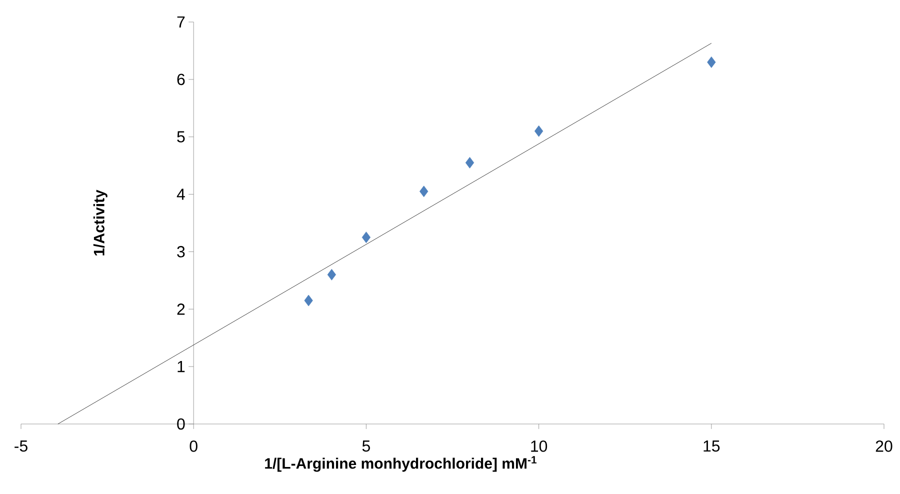  Describe the element at coordinates (539, 446) in the screenshot. I see `x-tick-label: 10` at that location.